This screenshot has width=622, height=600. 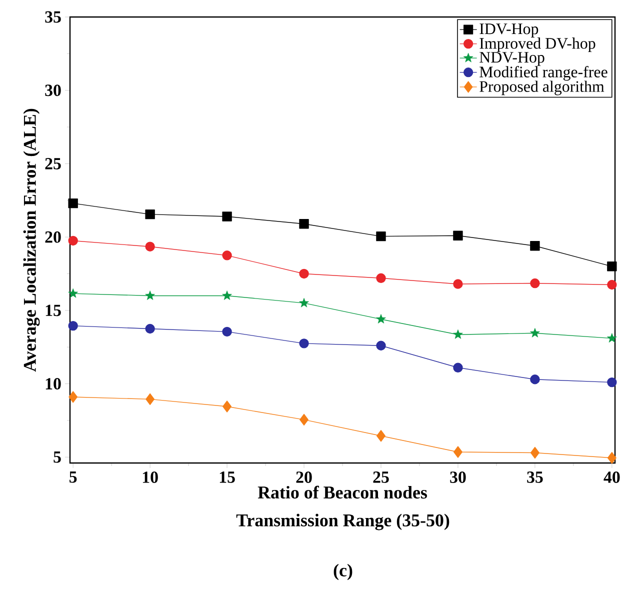 What do you see at coordinates (458, 477) in the screenshot?
I see `x-tick-label: 30` at bounding box center [458, 477].